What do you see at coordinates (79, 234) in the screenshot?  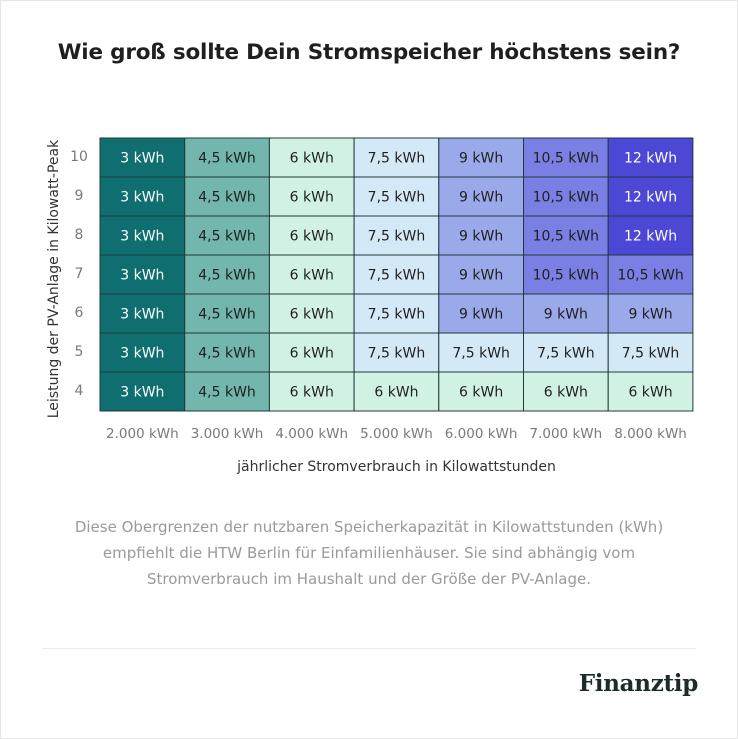 I see `y-tick-label: 8` at bounding box center [79, 234].